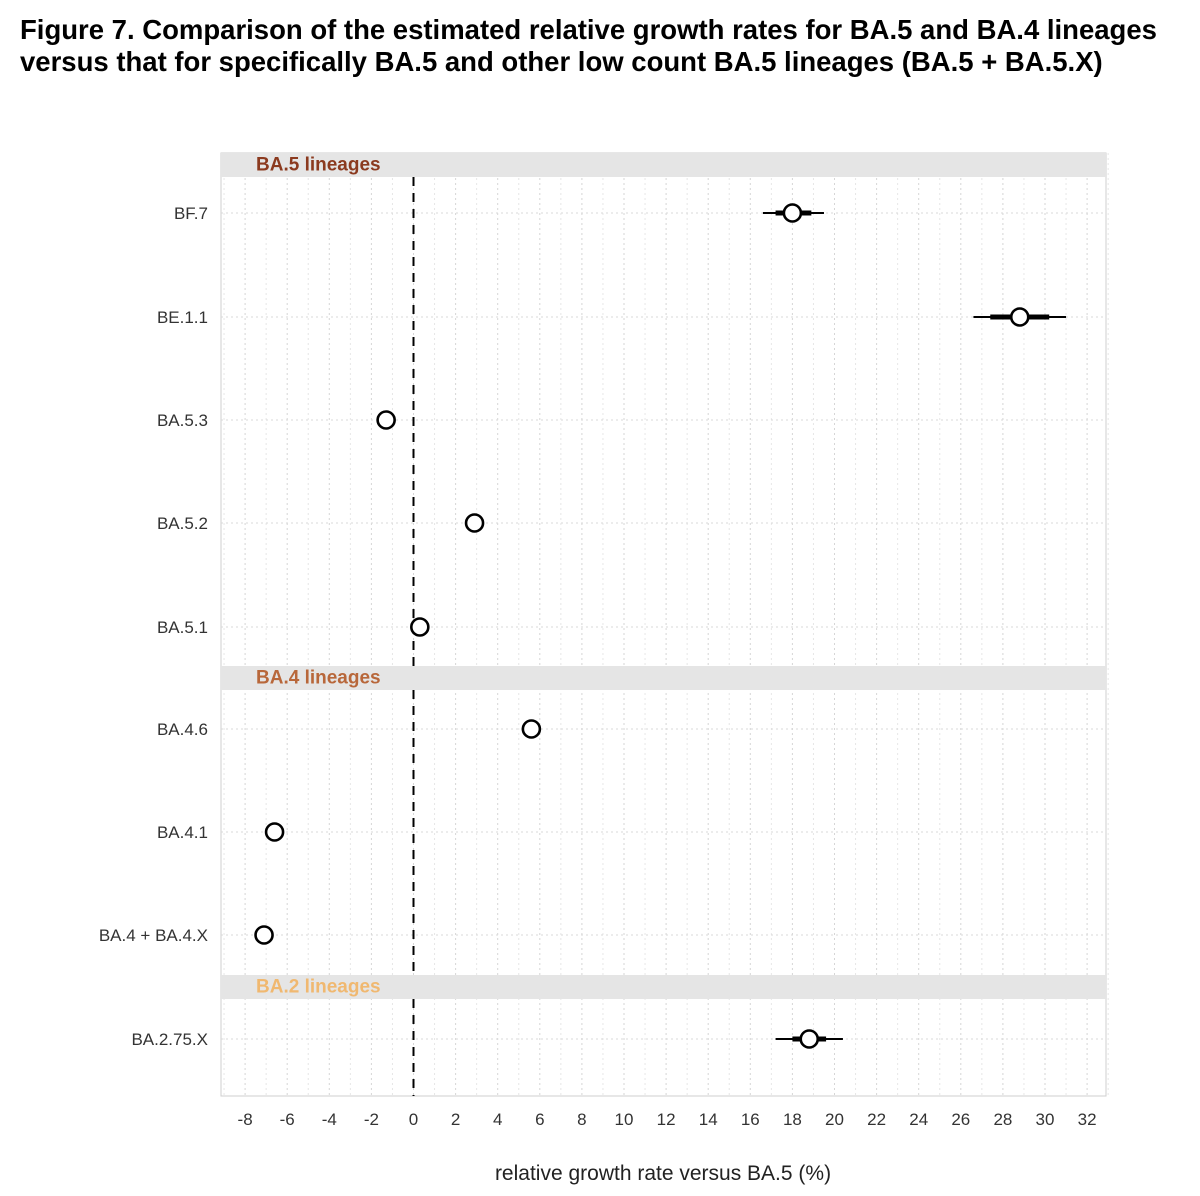 This screenshot has height=1196, width=1200. I want to click on x-tick-label: 20, so click(834, 1119).